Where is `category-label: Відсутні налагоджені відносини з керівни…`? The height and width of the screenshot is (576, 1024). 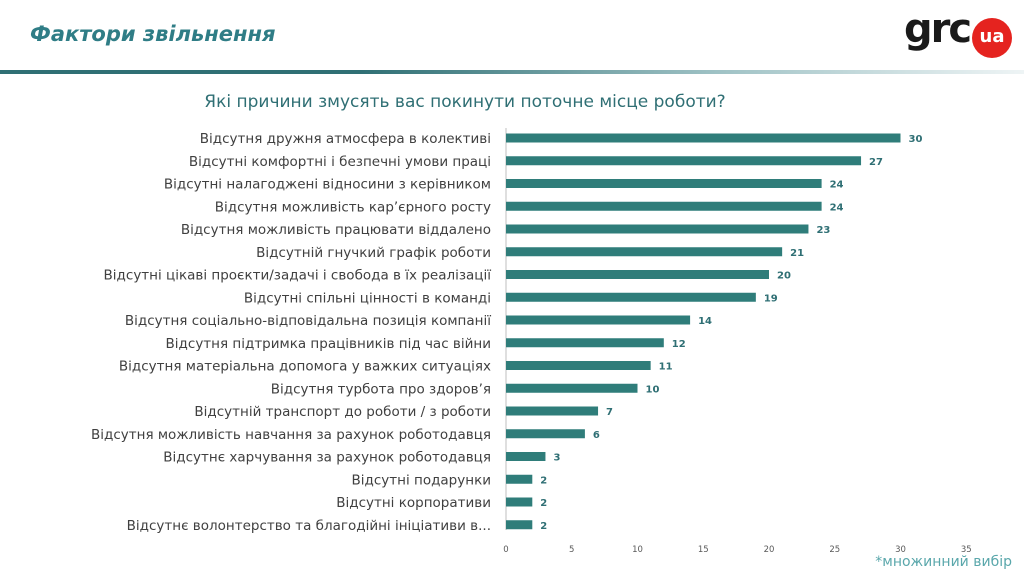 category-label: Відсутні налагоджені відносини з керівни… is located at coordinates (327, 185).